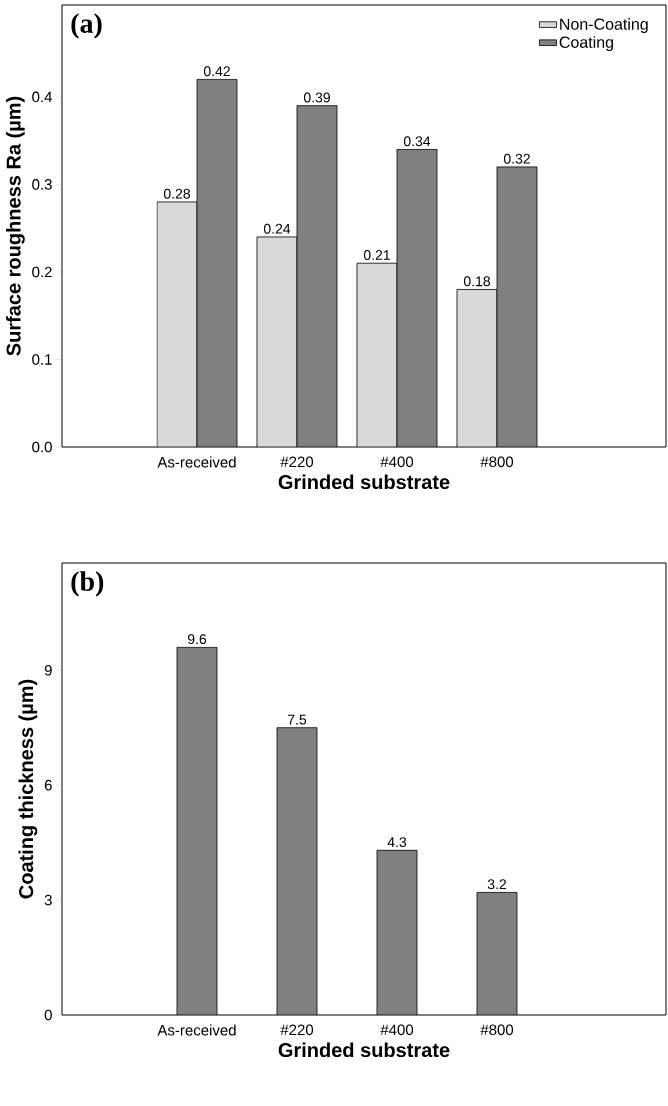 This screenshot has width=668, height=1106. I want to click on data-label: 3.2, so click(497, 884).